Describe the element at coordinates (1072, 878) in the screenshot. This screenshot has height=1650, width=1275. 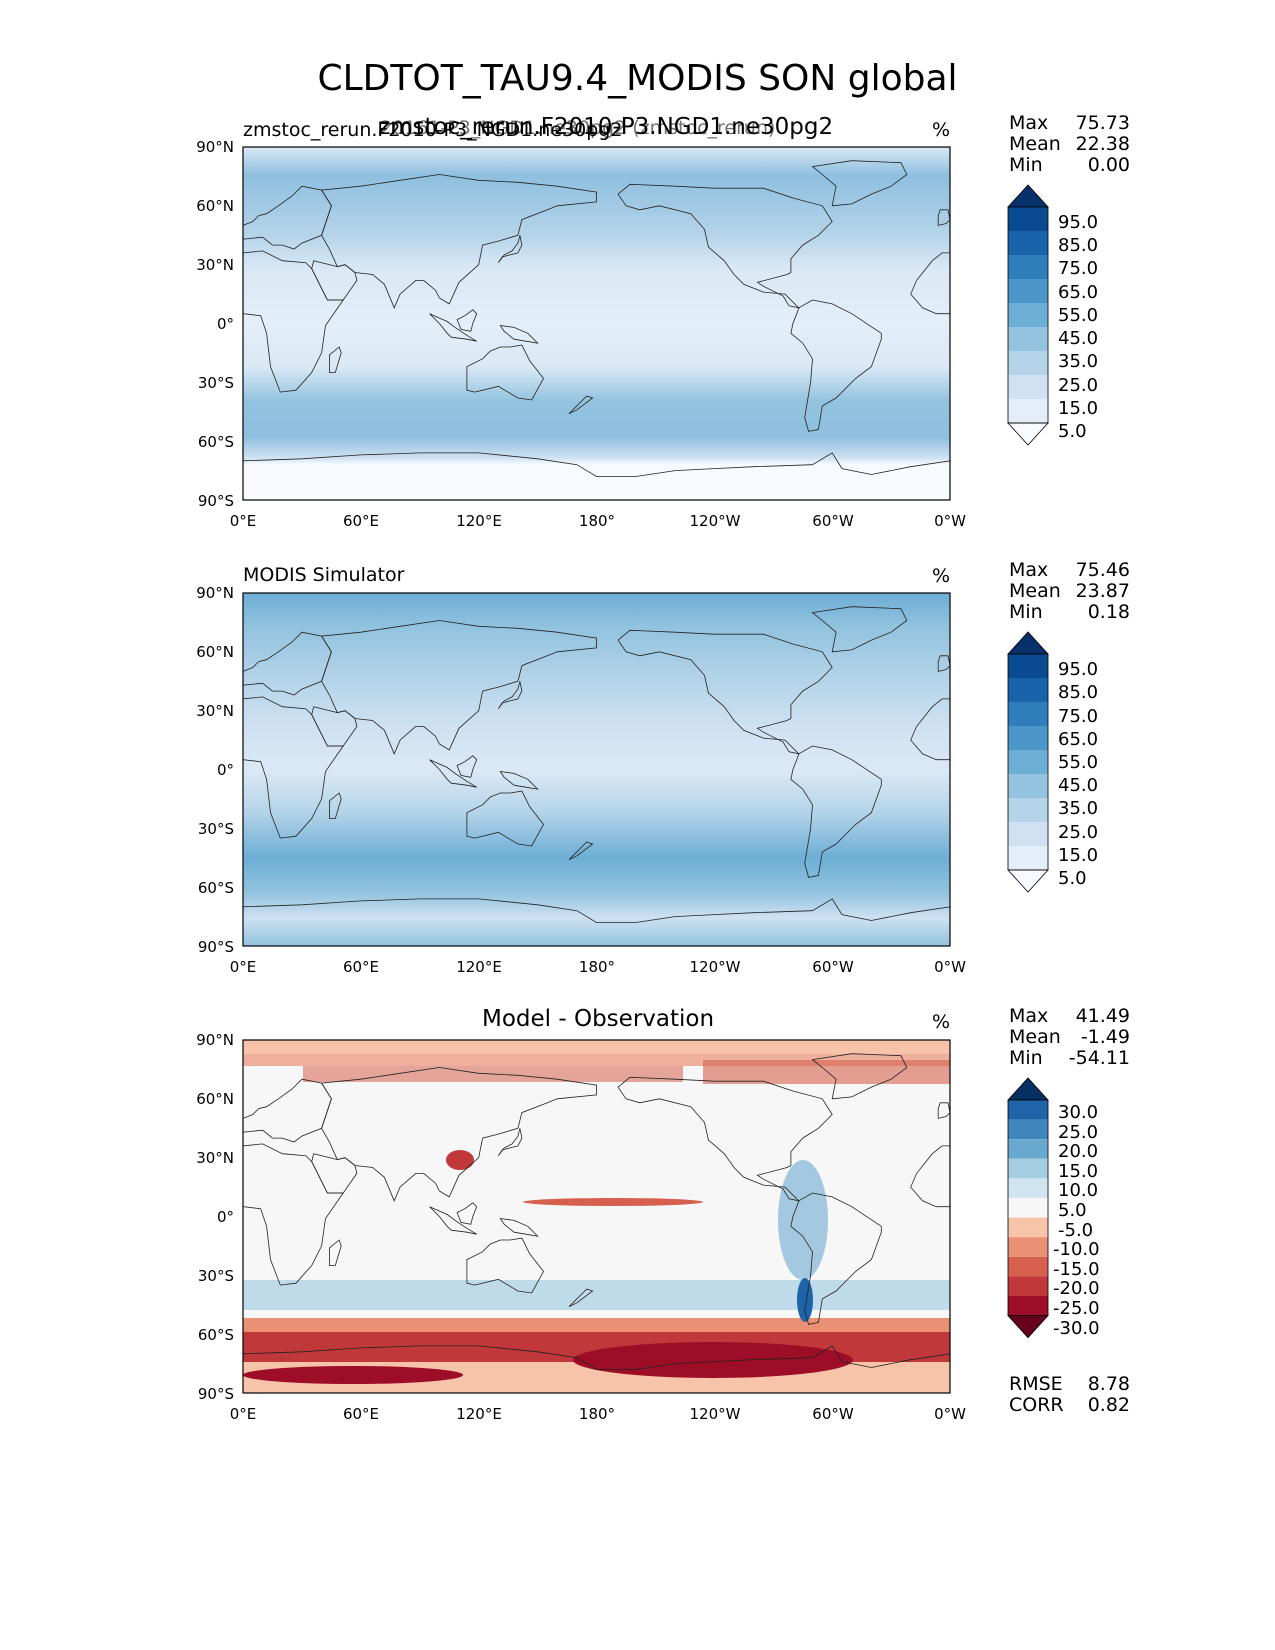
I see `p2-cb-5: 5.0` at that location.